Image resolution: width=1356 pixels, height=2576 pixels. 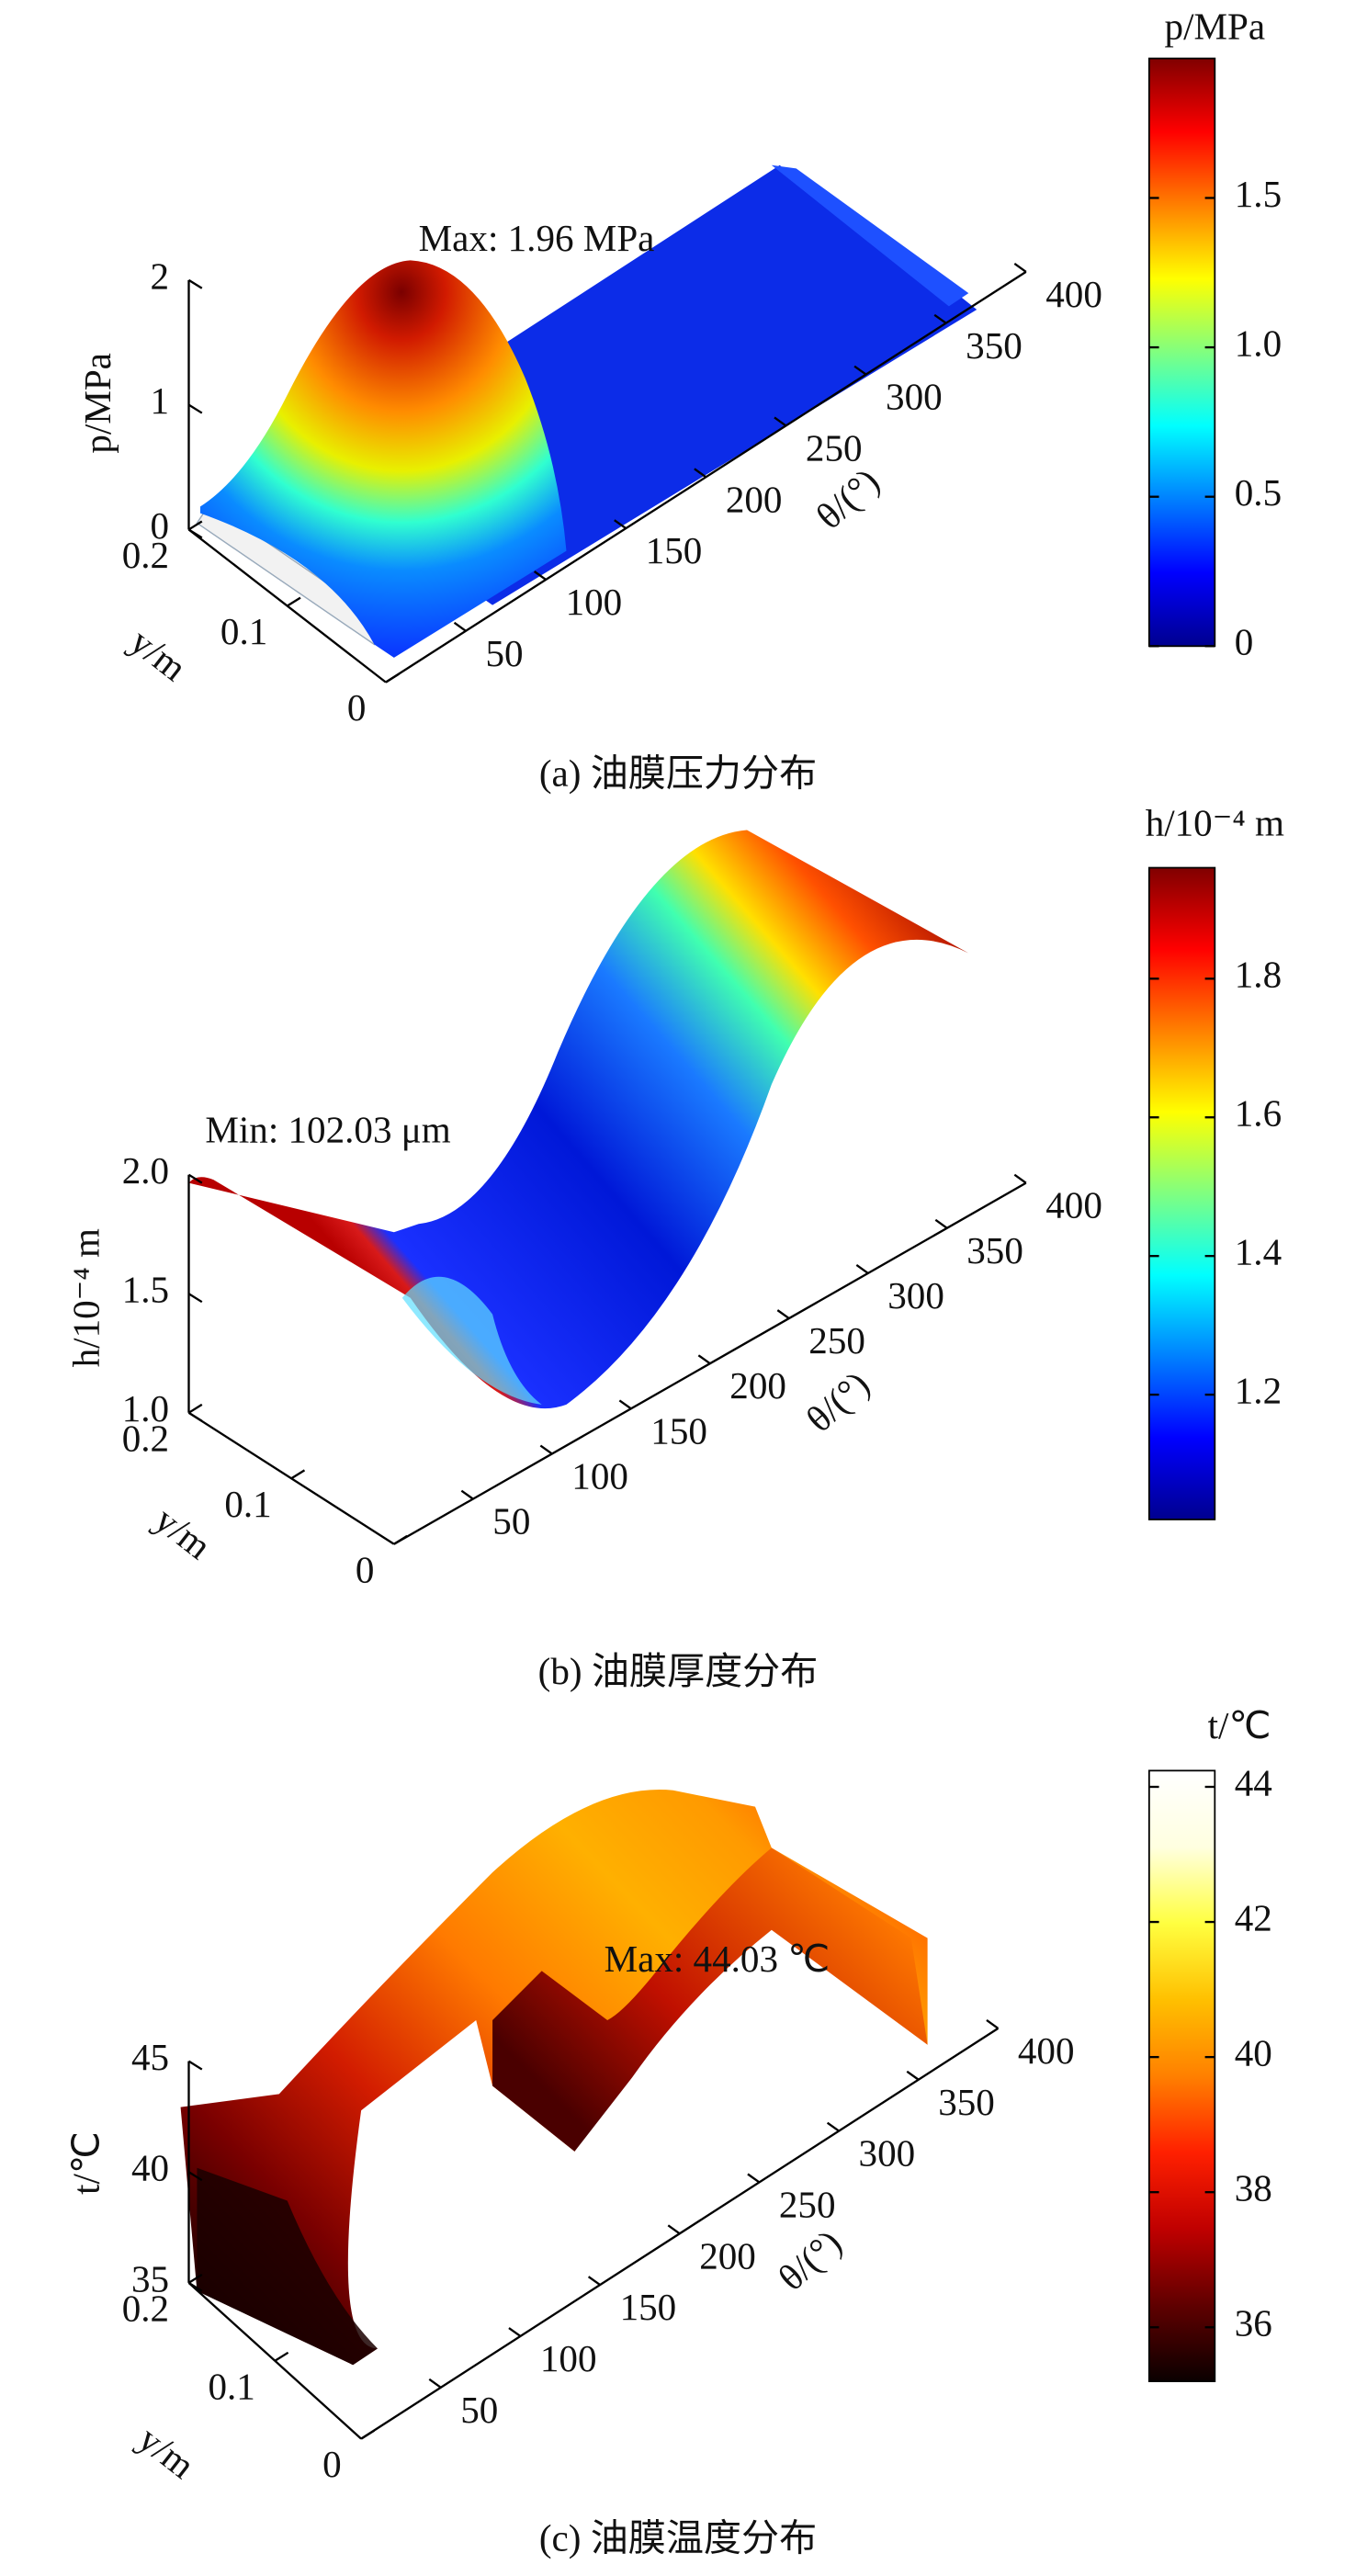 I want to click on x-tick-label: 150, so click(x=674, y=550).